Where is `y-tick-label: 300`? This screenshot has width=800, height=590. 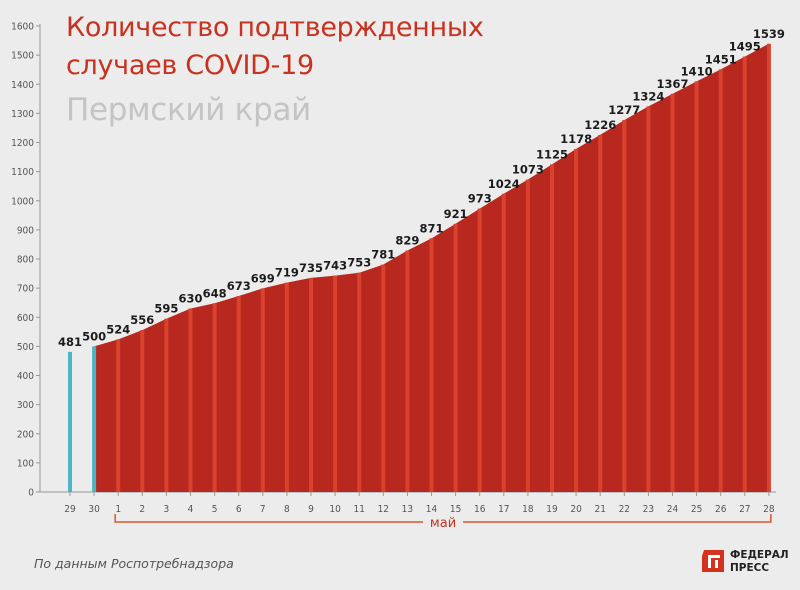
y-tick-label: 300 is located at coordinates (25, 405).